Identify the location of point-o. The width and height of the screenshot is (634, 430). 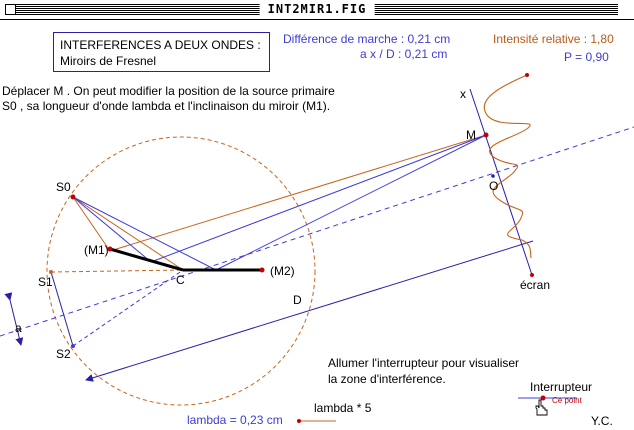
(493, 176).